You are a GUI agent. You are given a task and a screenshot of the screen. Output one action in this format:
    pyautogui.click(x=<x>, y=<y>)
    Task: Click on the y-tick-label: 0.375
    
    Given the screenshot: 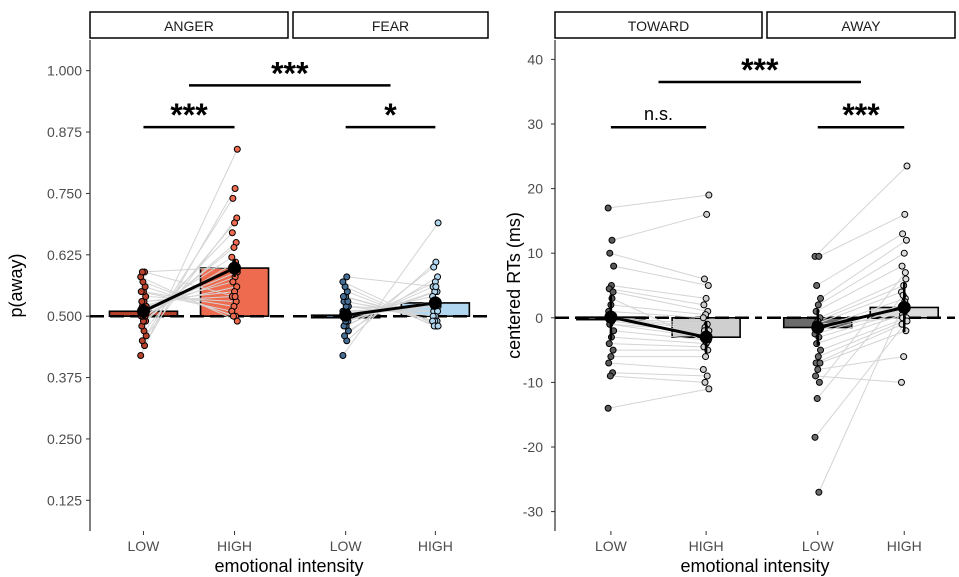 What is the action you would take?
    pyautogui.click(x=64, y=378)
    